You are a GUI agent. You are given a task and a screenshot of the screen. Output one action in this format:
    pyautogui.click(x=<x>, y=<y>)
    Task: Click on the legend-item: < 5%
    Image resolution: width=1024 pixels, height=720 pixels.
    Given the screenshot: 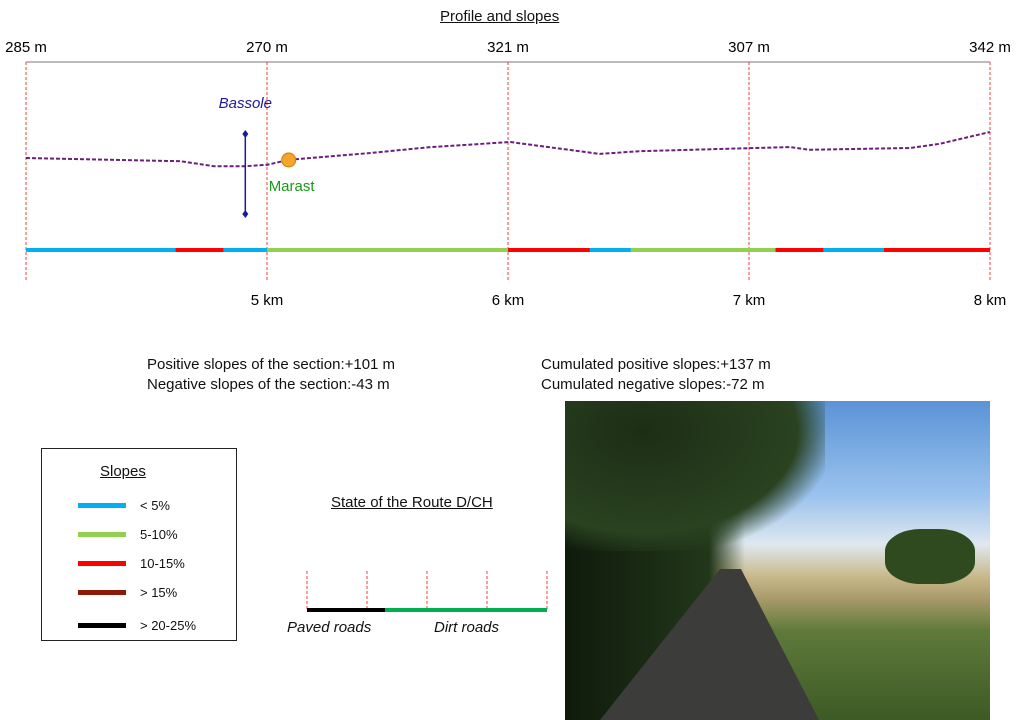 What is the action you would take?
    pyautogui.click(x=124, y=505)
    